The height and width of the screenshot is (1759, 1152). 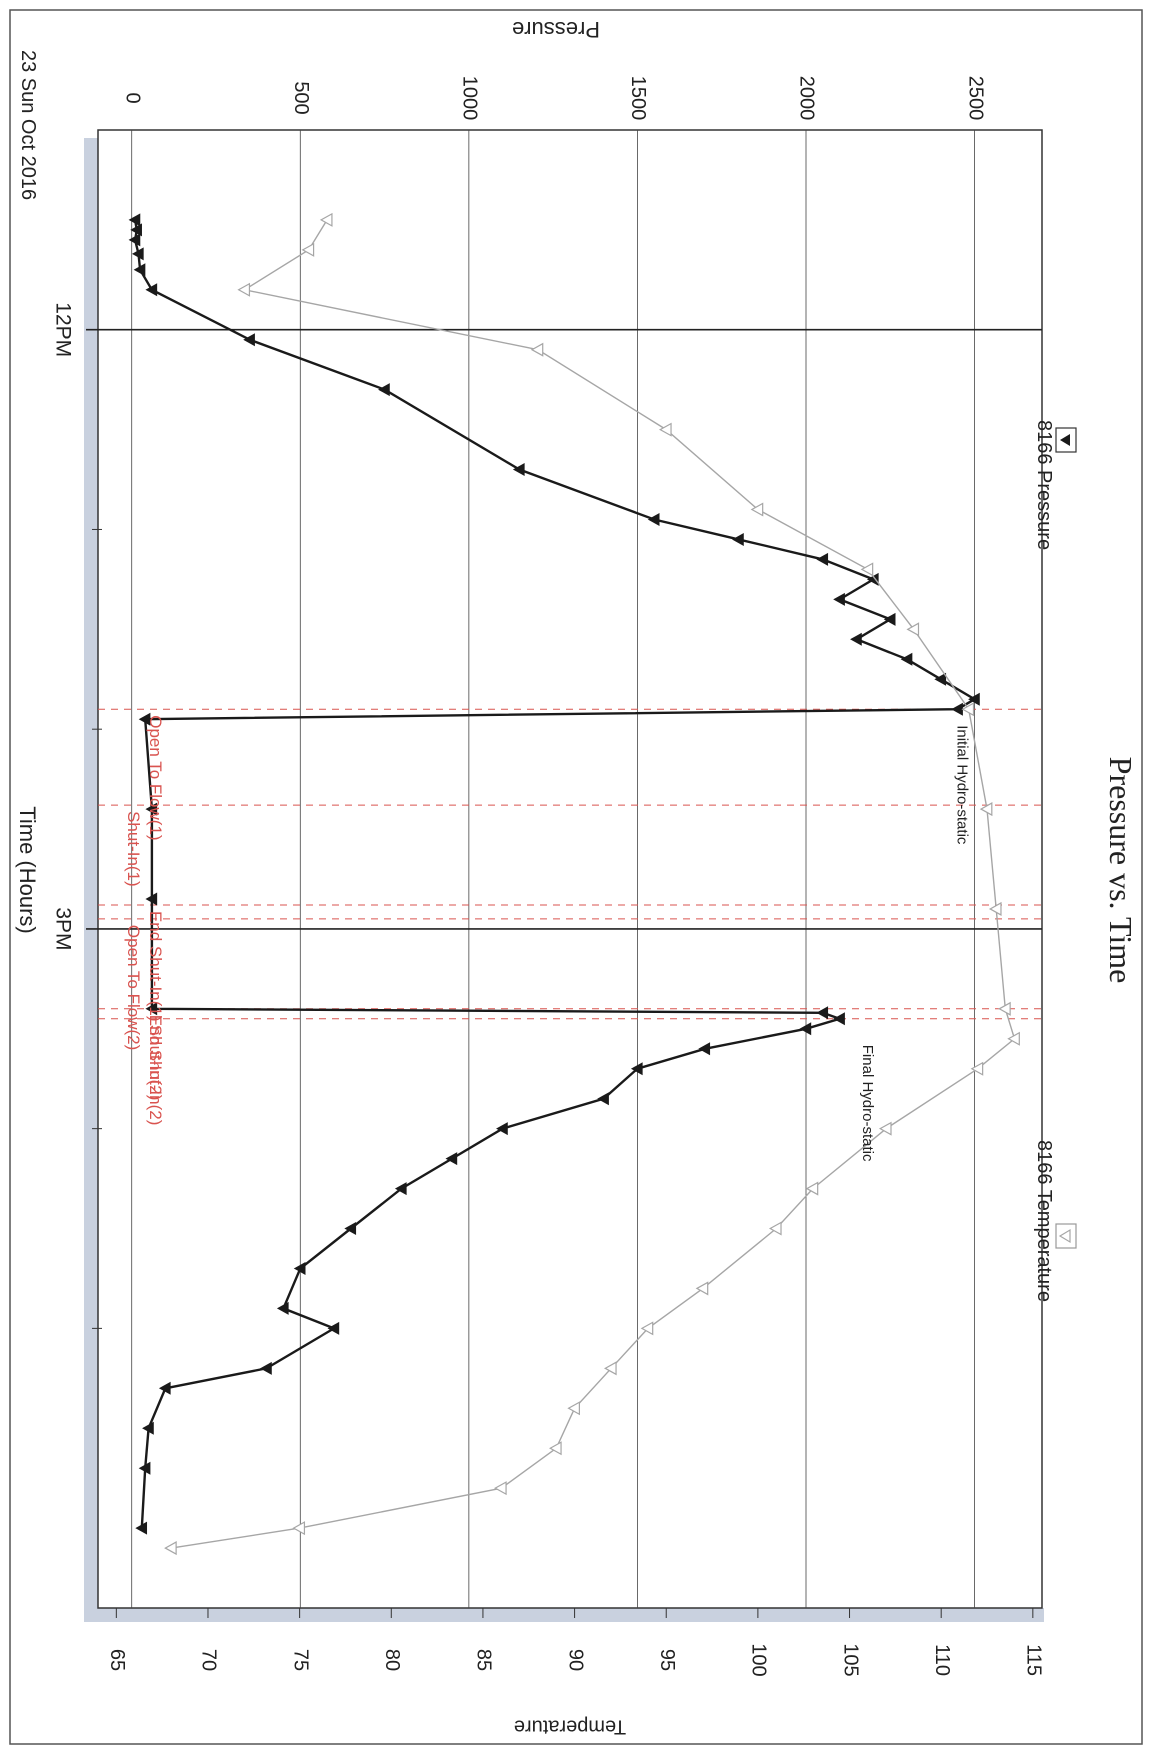 I want to click on chart-title-group: Pressure vs. Time, so click(x=1121, y=870).